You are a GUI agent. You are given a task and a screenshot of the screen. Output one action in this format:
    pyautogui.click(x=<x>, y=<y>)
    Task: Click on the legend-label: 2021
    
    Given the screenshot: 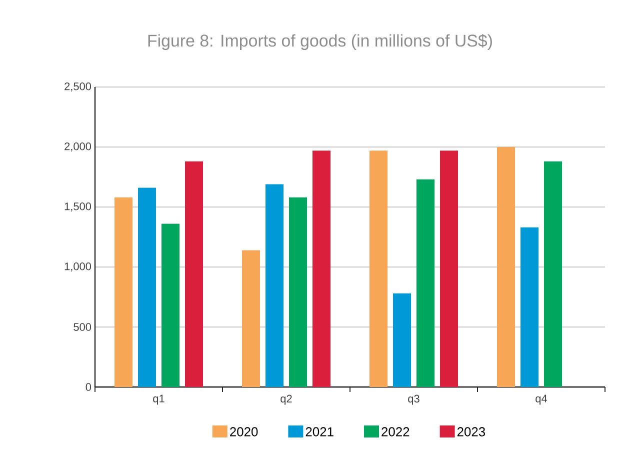 What is the action you would take?
    pyautogui.click(x=320, y=431)
    